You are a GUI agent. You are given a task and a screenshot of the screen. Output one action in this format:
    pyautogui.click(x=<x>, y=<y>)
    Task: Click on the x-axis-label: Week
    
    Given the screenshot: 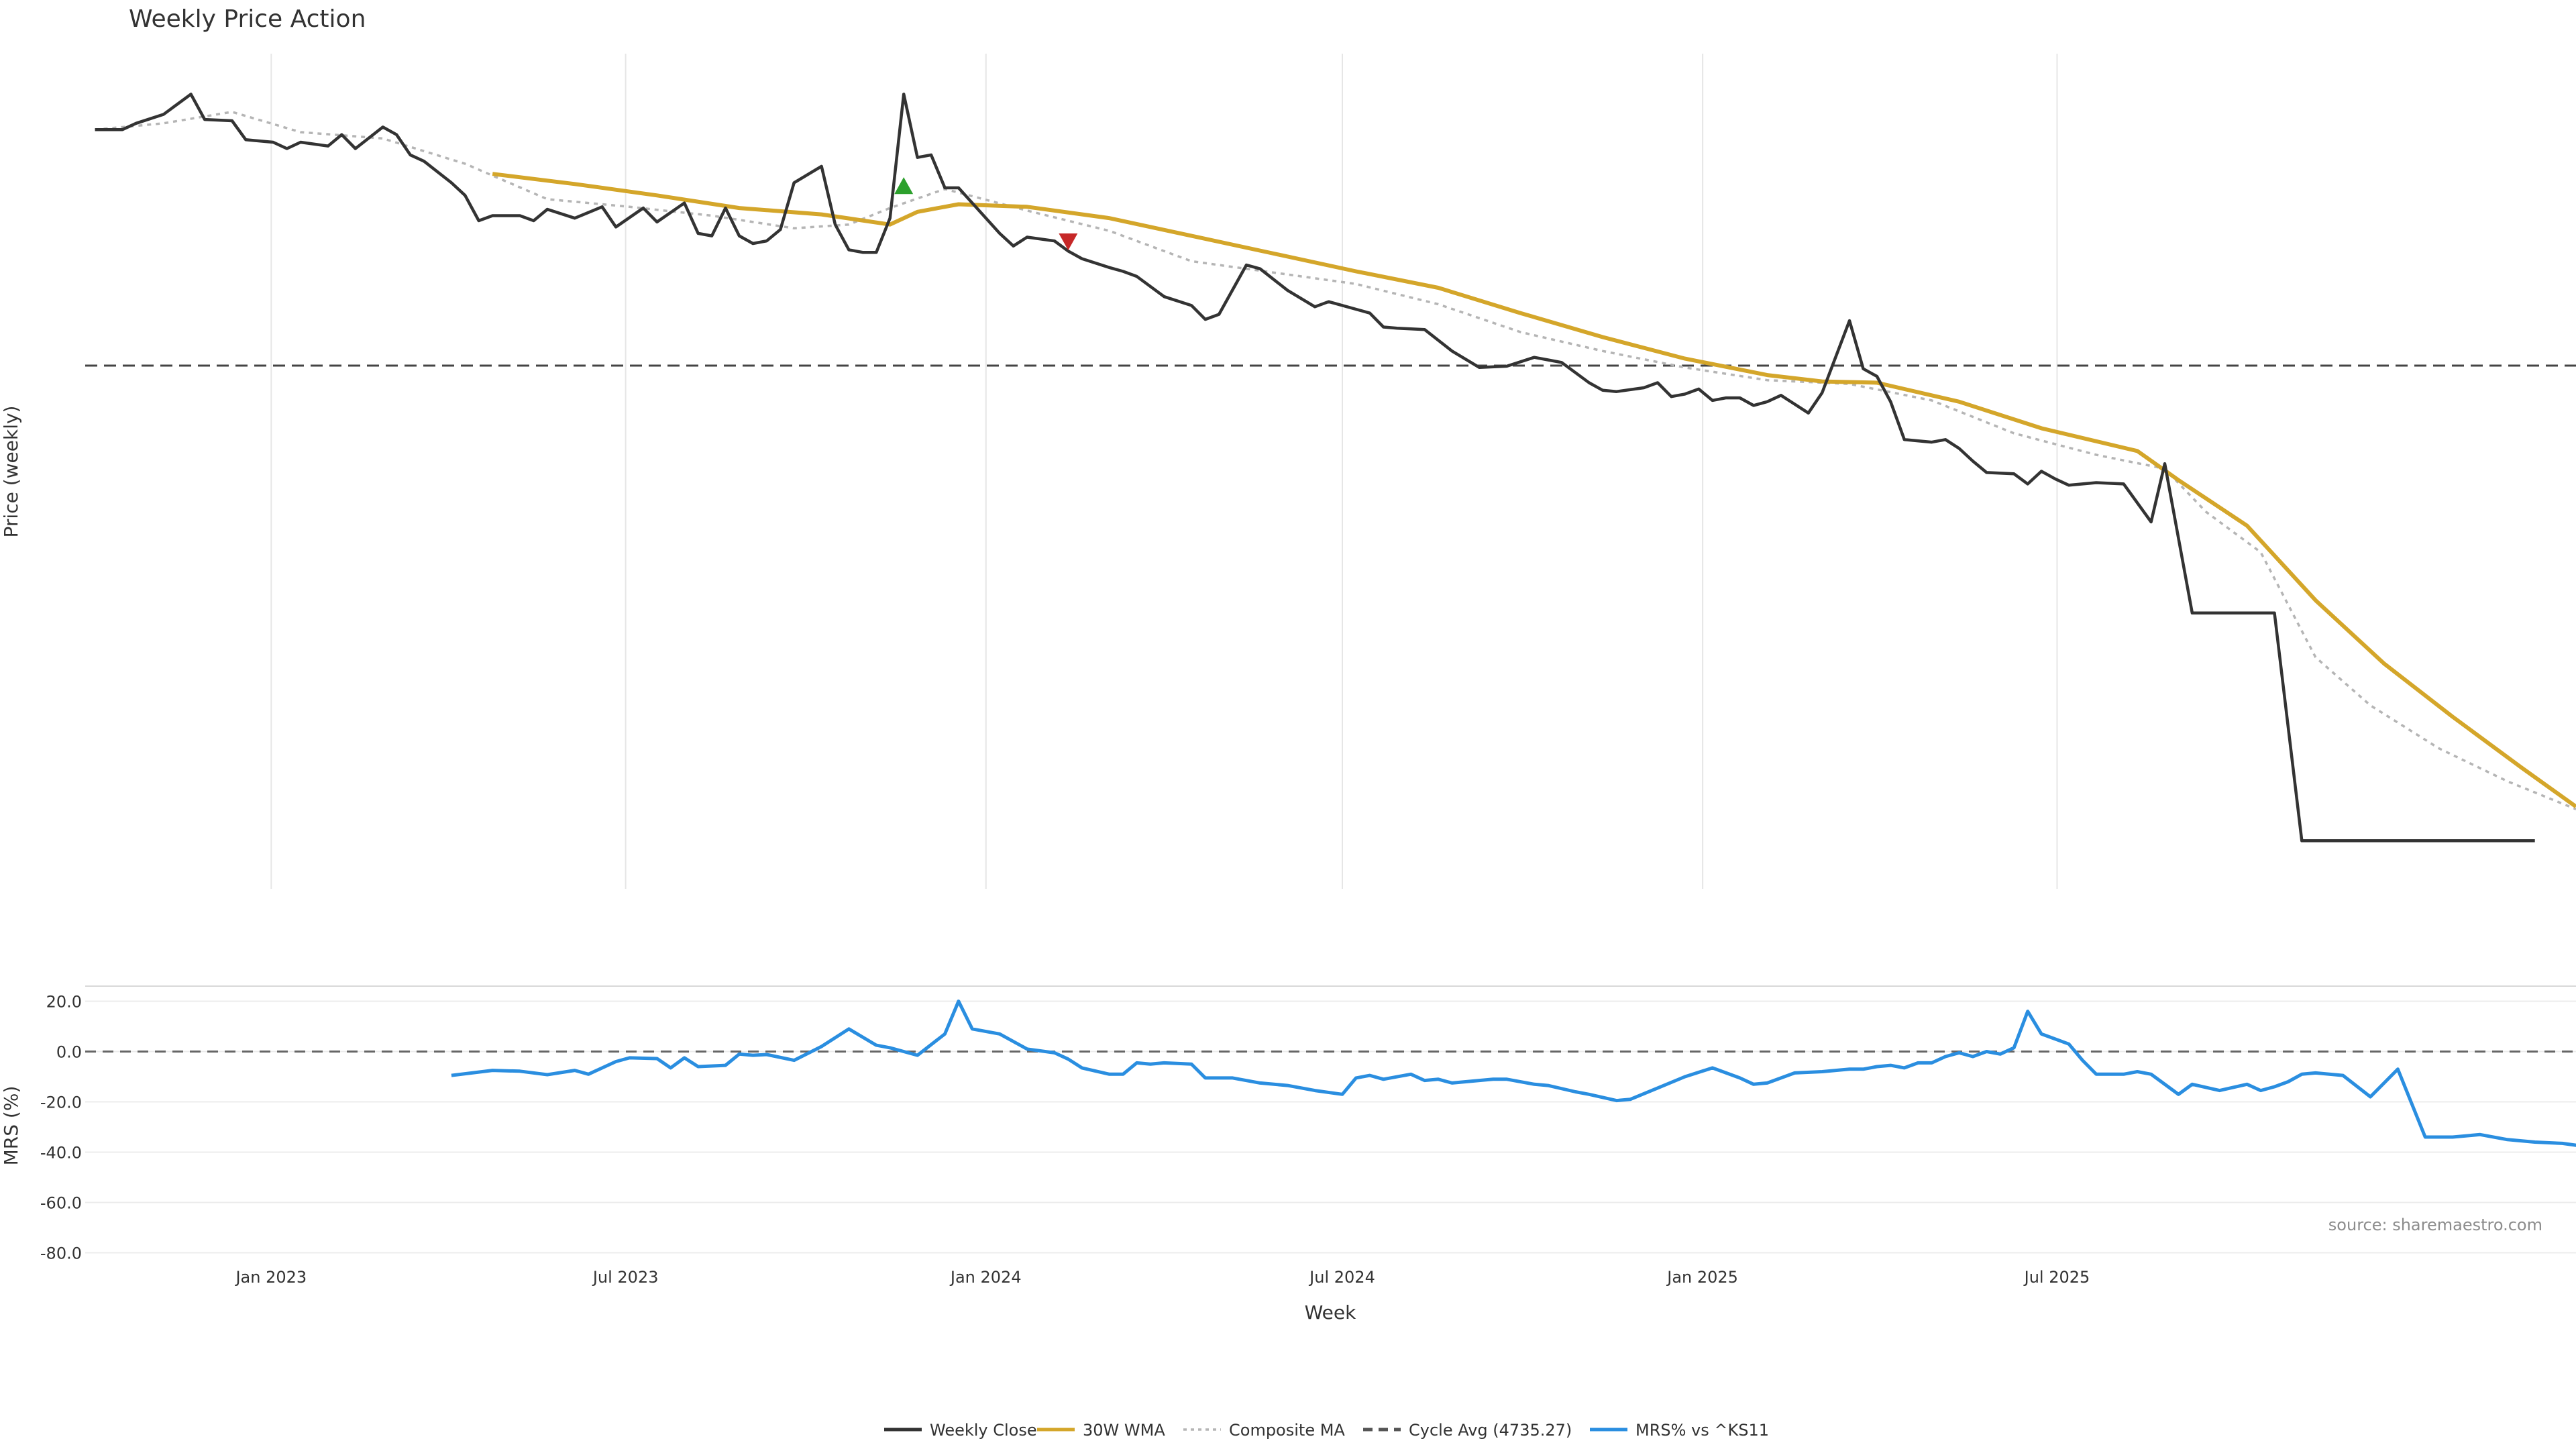 What is the action you would take?
    pyautogui.click(x=1330, y=1312)
    